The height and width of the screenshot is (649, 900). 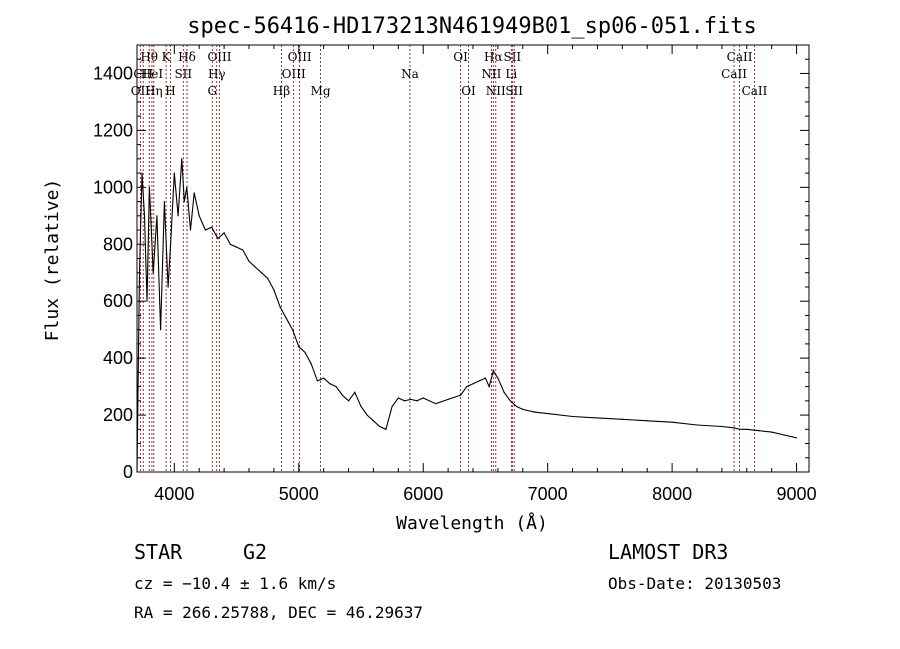 I want to click on spectral-line-label: Na, so click(x=410, y=74).